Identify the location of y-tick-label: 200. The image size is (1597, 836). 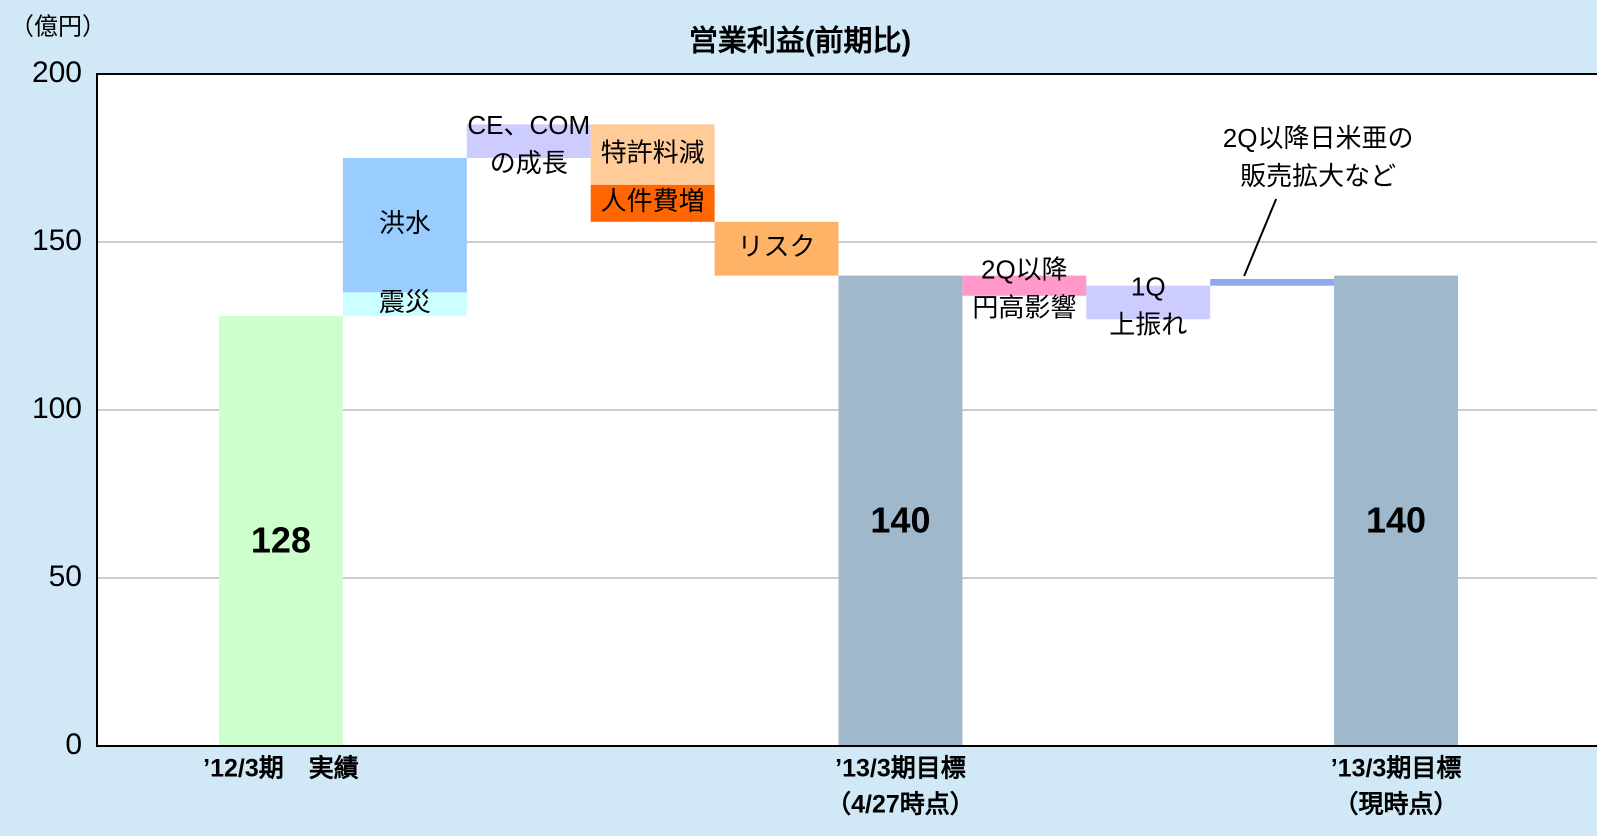
(57, 72).